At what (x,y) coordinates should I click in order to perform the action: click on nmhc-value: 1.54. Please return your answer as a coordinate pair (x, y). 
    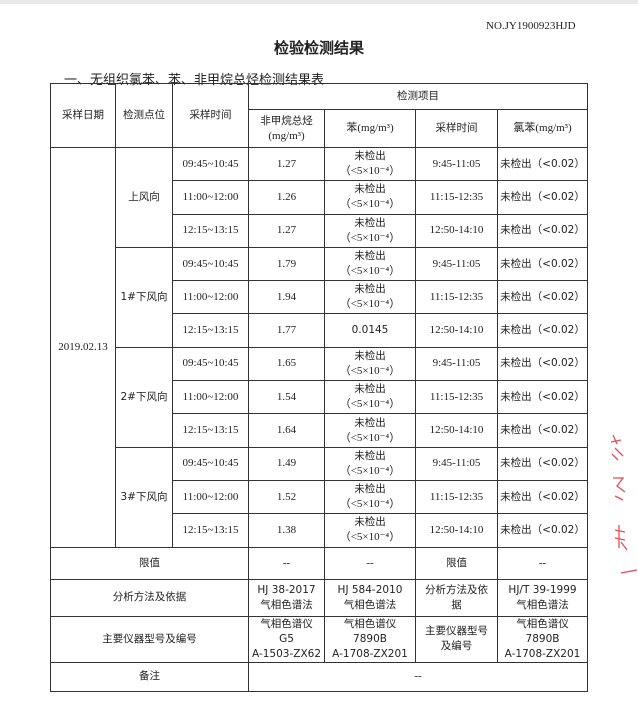
    Looking at the image, I should click on (286, 397).